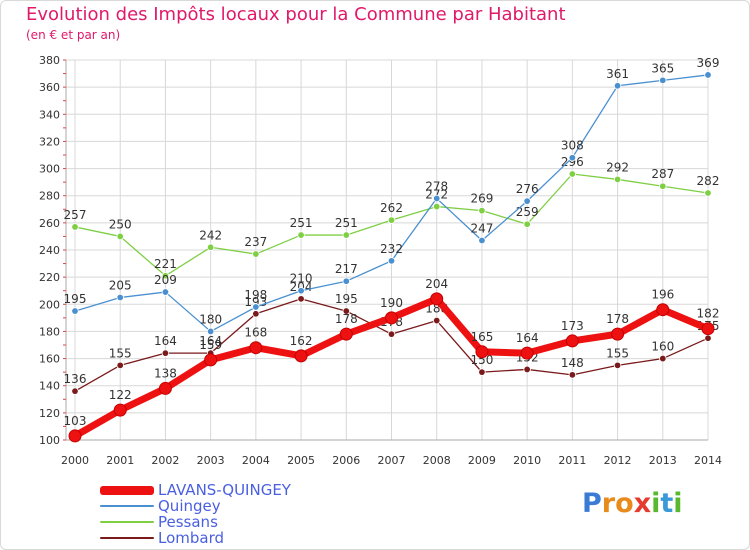 Image resolution: width=750 pixels, height=550 pixels. What do you see at coordinates (618, 460) in the screenshot?
I see `x-tick-label: 2012` at bounding box center [618, 460].